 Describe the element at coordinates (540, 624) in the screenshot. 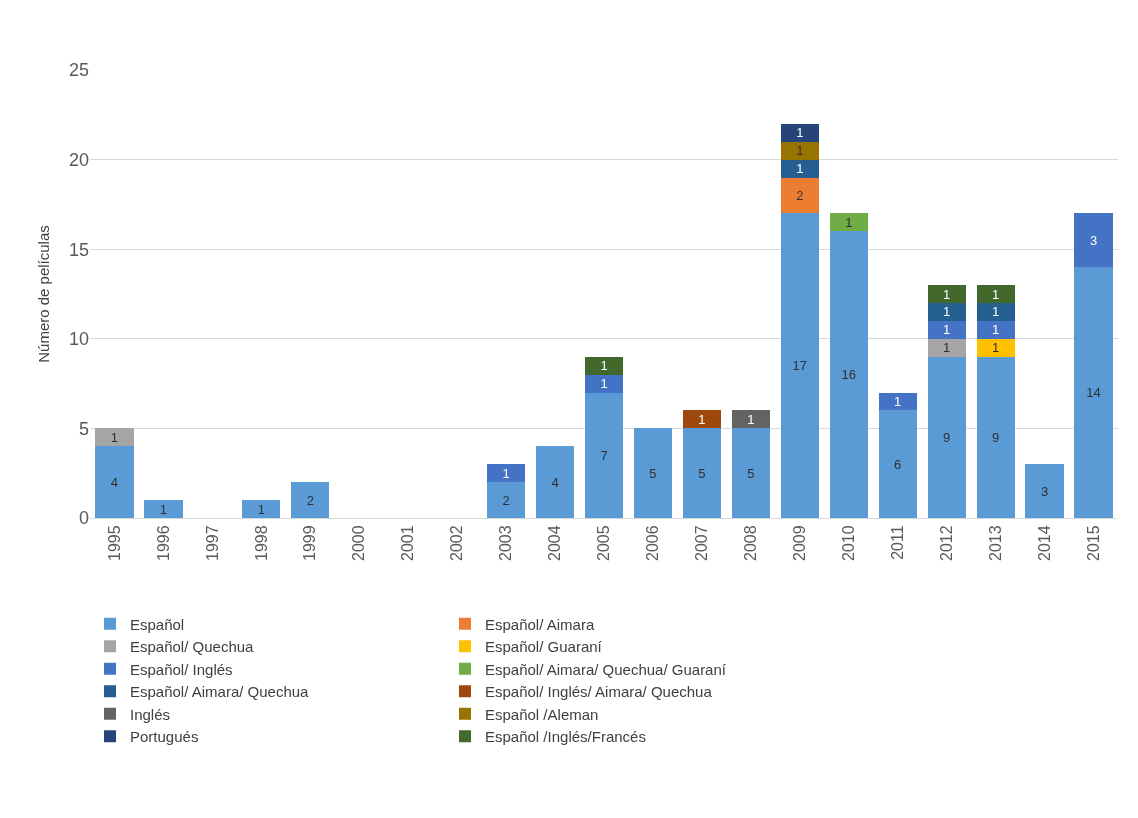

I see `legend-label: Español/ Aimara` at that location.